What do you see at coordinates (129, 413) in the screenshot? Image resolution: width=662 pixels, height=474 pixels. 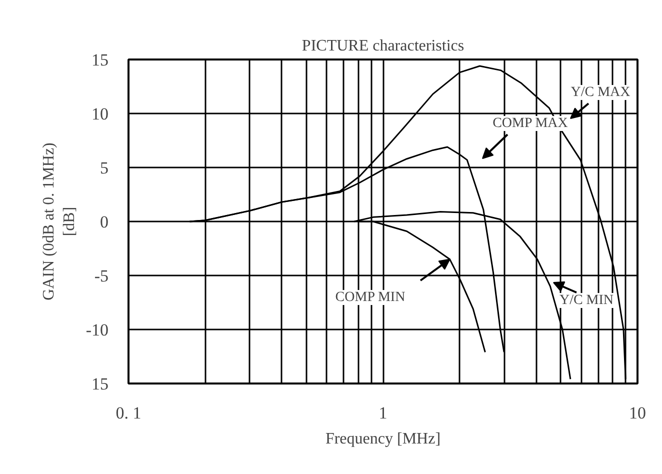 I see `x-tick-label: 0. 1` at bounding box center [129, 413].